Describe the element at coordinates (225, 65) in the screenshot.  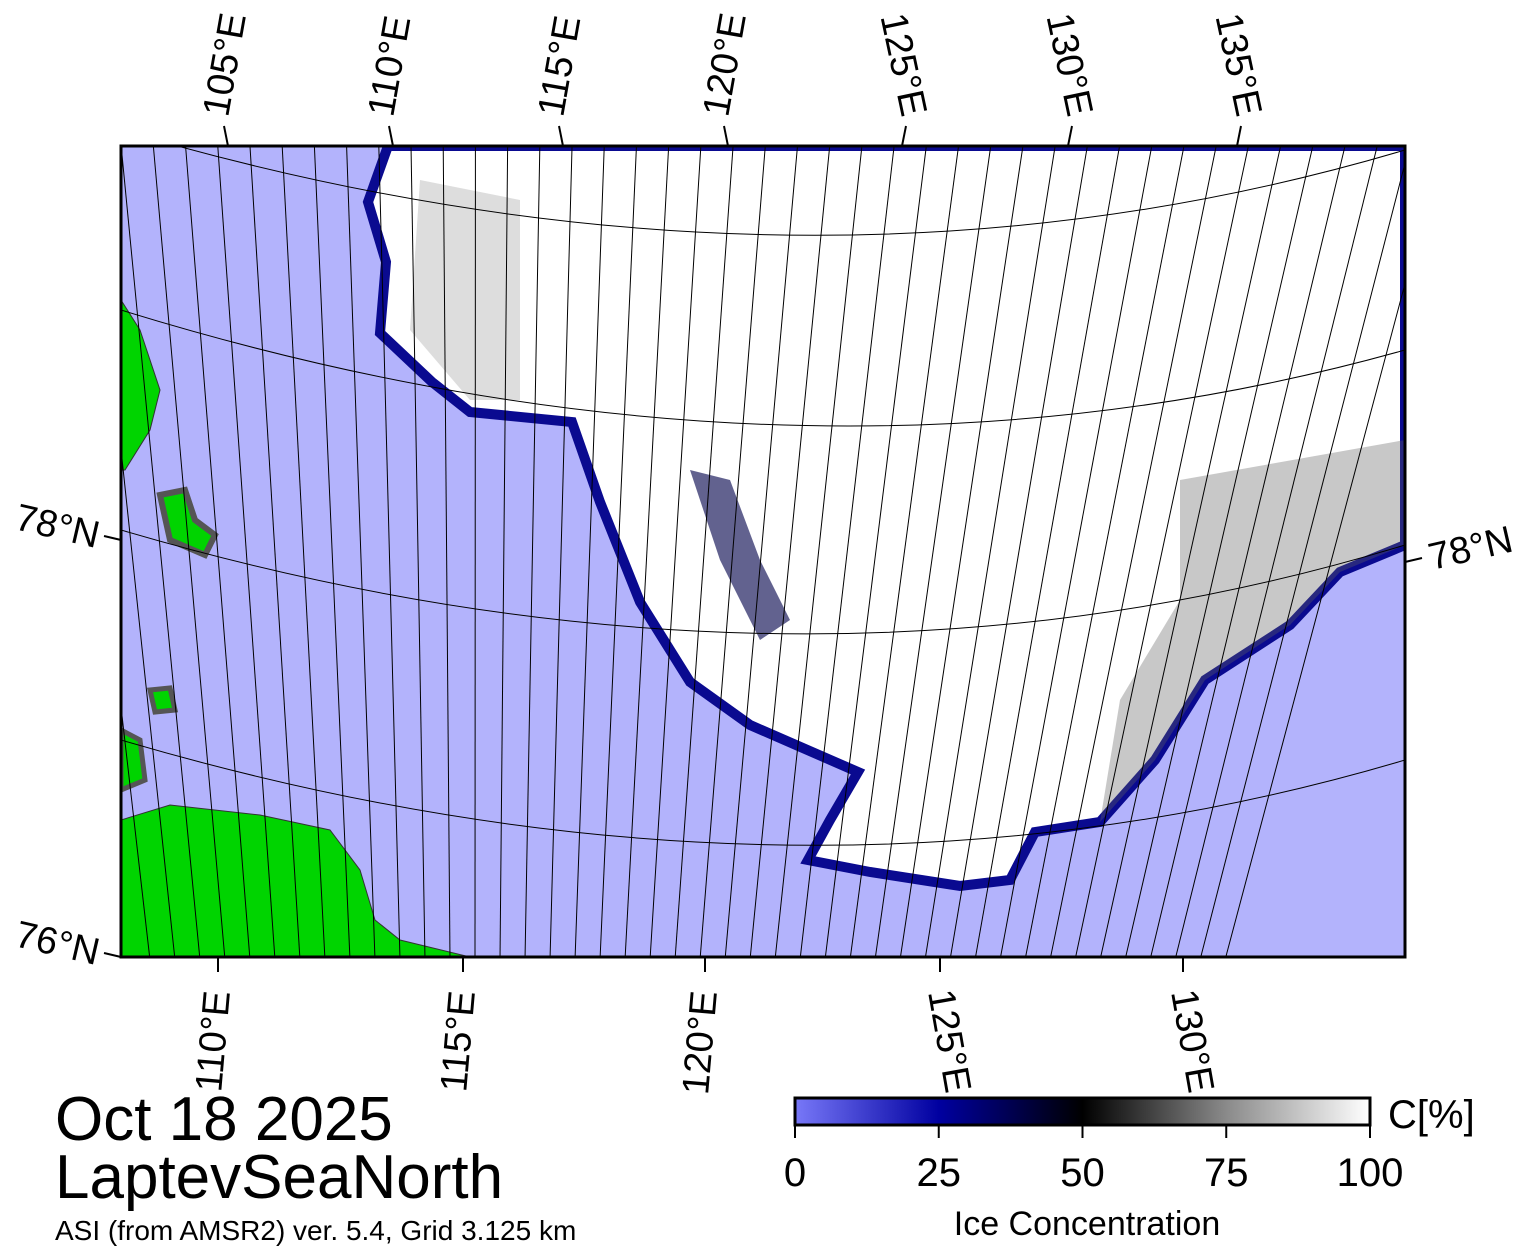
I see `longitude-label: 105°E` at that location.